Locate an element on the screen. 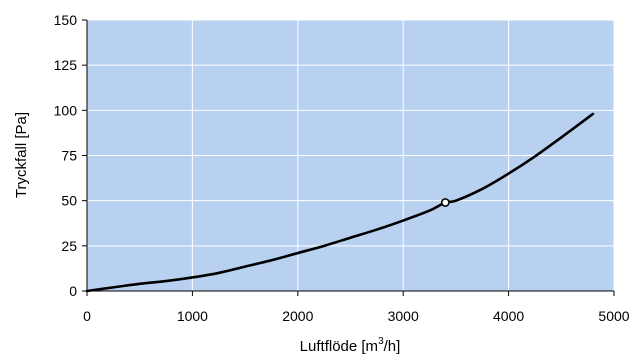 This screenshot has height=356, width=636. y-axis-label: Tryckfall [Pa] is located at coordinates (21, 155).